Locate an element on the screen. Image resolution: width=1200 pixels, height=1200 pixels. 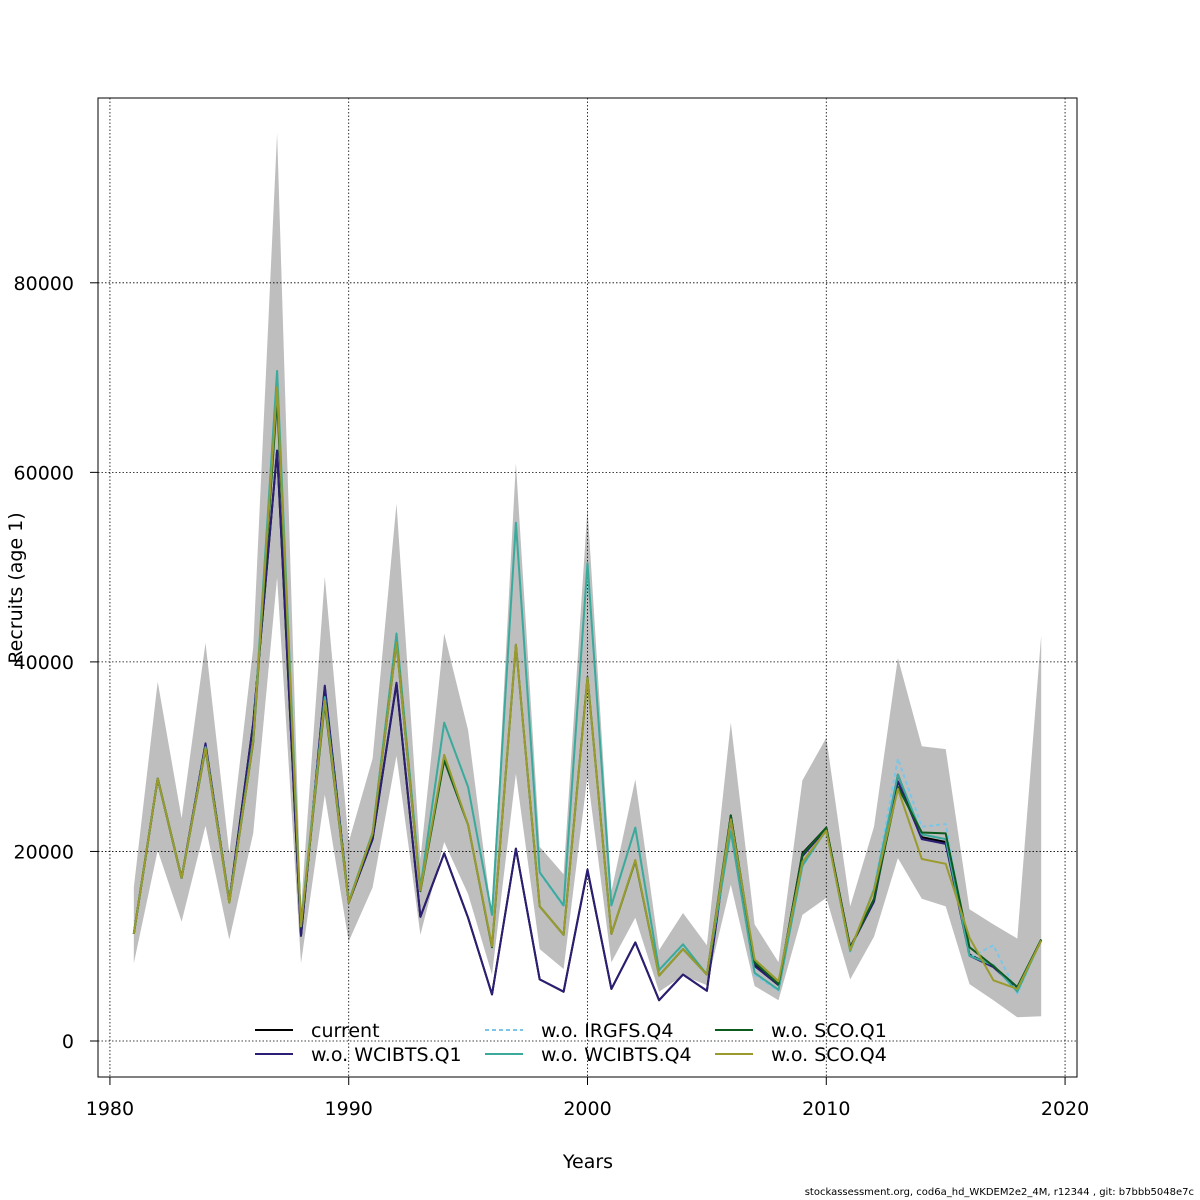
y-tick-label: 0 is located at coordinates (68, 1042).